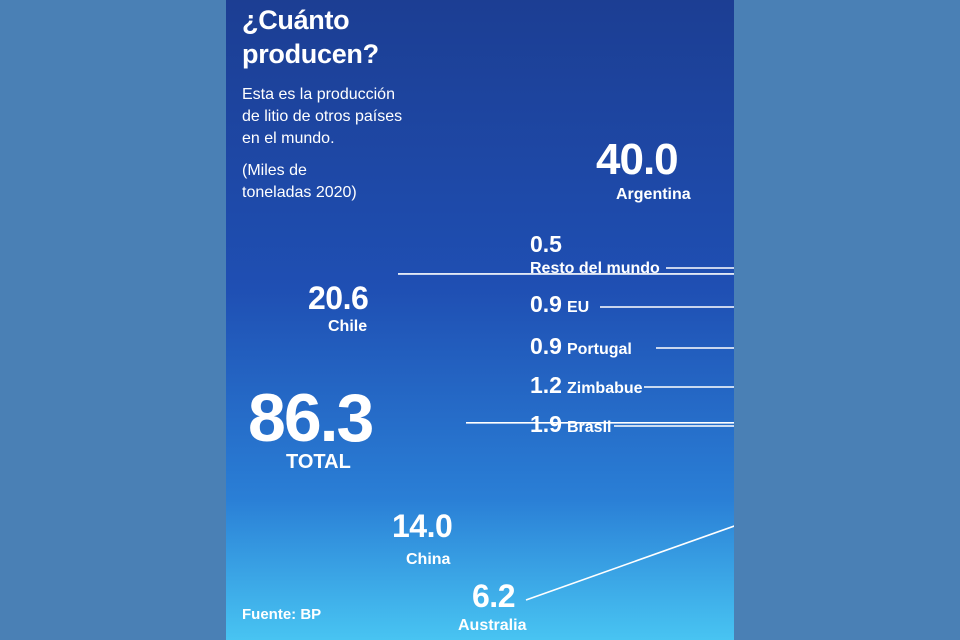 The image size is (960, 640). I want to click on value-label-australia: 6.2, so click(493, 596).